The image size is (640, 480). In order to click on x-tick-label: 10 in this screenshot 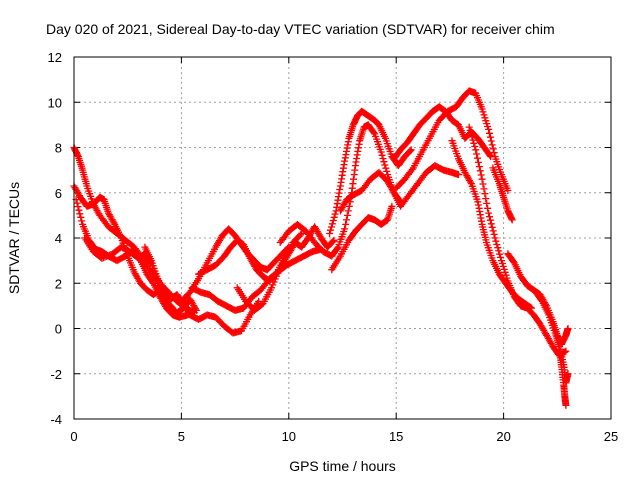, I will do `click(289, 436)`.